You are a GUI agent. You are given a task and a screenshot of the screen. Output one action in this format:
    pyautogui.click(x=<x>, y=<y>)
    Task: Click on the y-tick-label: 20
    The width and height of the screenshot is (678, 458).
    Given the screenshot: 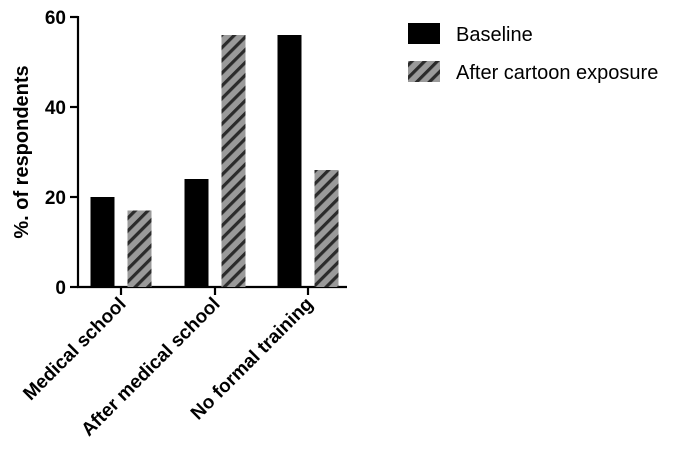 What is the action you would take?
    pyautogui.click(x=55, y=198)
    